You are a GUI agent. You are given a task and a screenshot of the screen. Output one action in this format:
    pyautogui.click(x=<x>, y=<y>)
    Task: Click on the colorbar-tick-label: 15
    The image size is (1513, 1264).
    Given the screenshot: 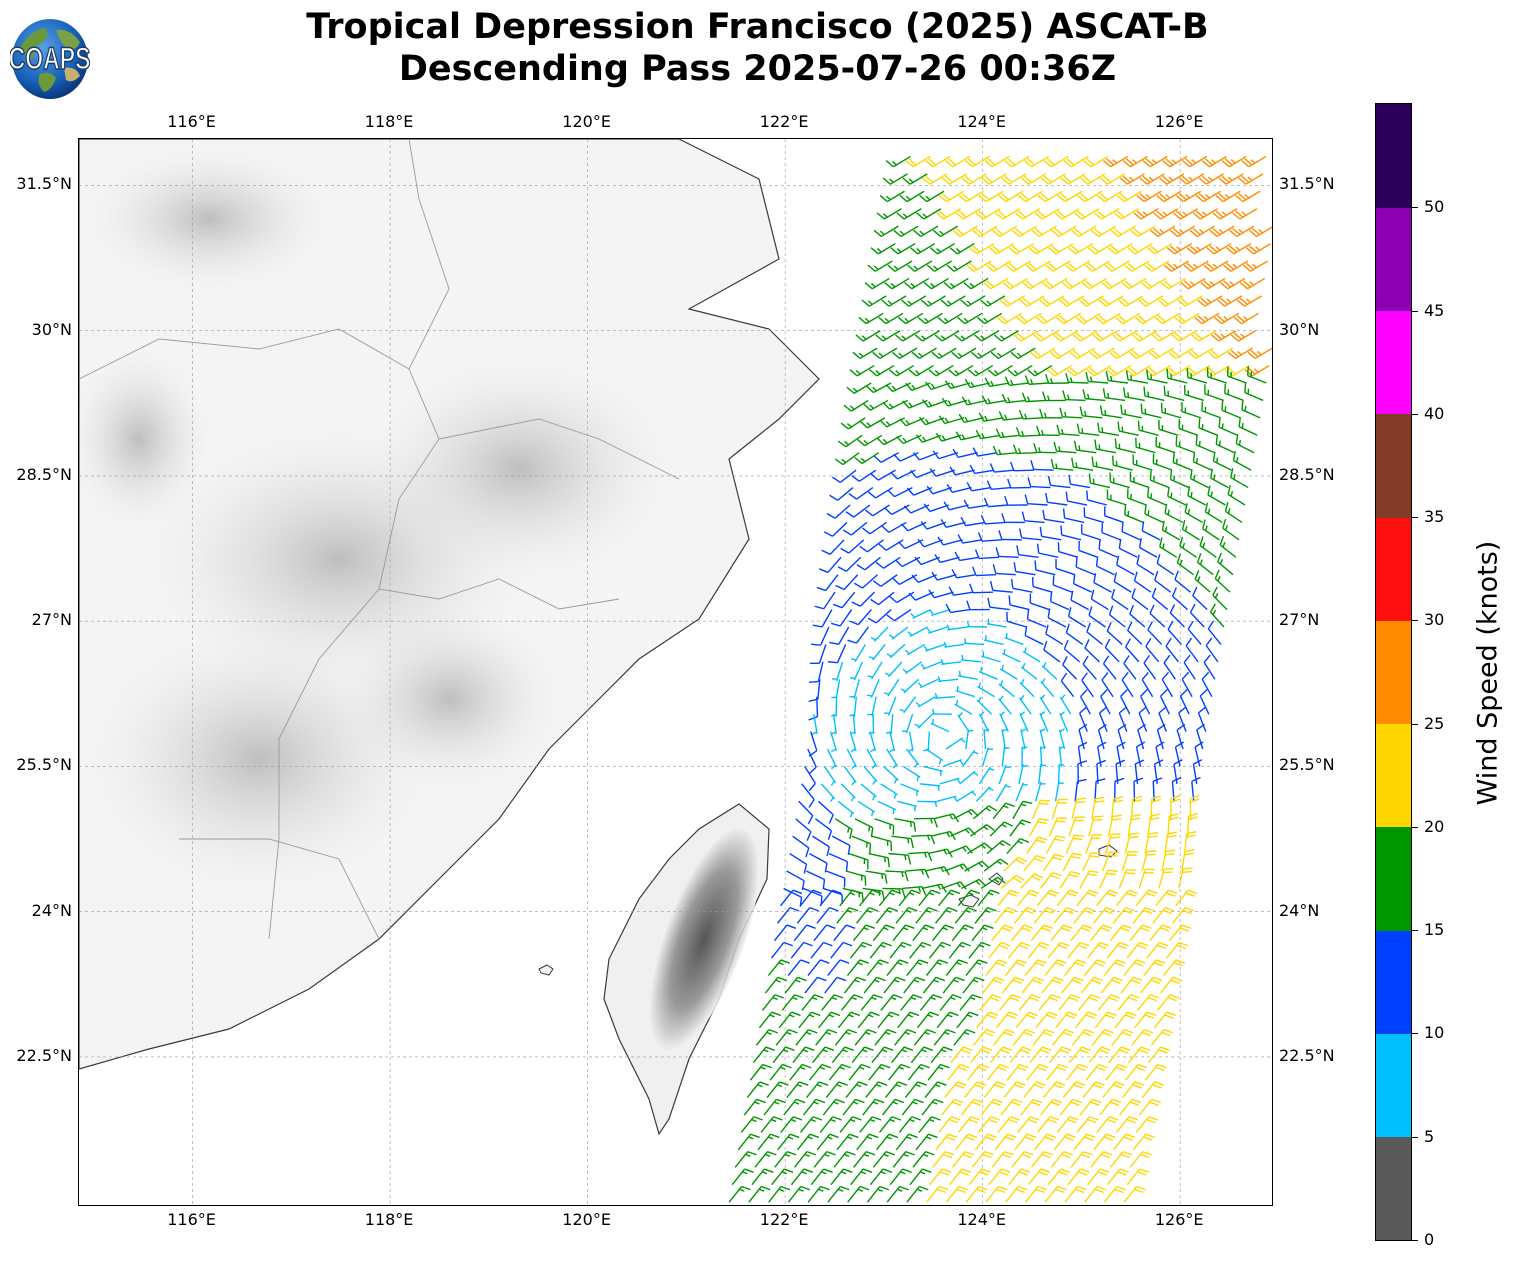 What is the action you would take?
    pyautogui.click(x=1434, y=930)
    